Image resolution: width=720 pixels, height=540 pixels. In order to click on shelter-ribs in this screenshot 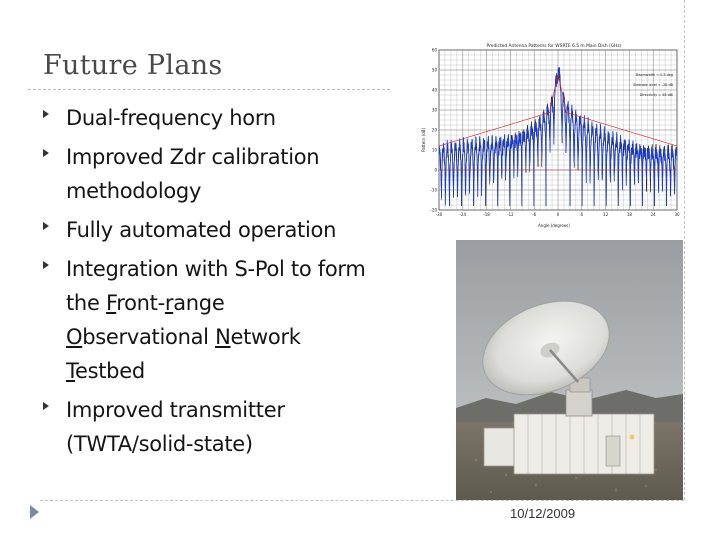, I will do `click(584, 444)`.